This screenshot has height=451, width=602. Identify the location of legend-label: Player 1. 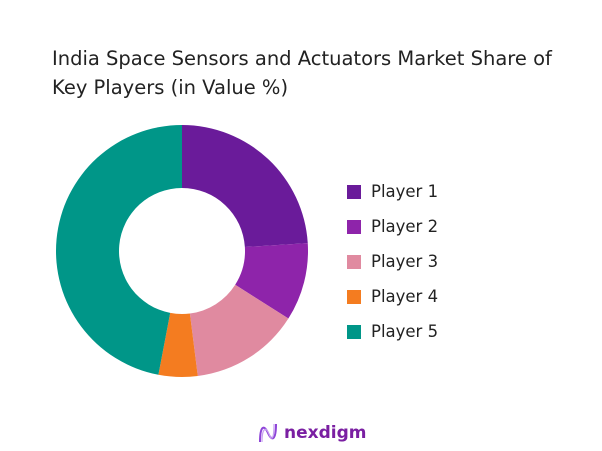
(405, 191).